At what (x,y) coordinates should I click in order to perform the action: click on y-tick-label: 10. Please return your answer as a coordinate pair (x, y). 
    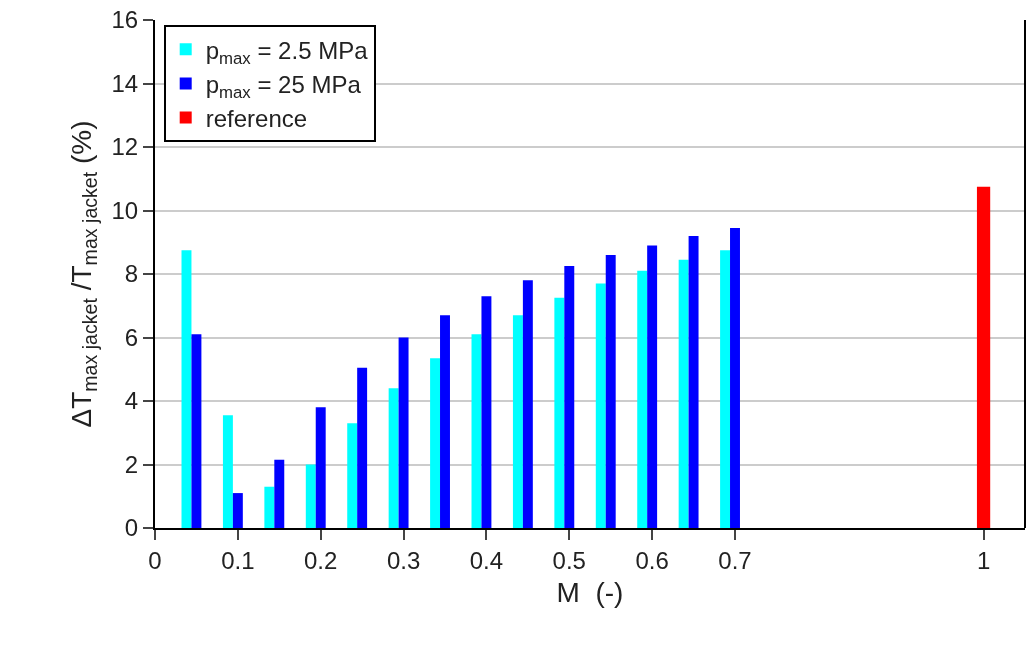
    Looking at the image, I should click on (125, 210).